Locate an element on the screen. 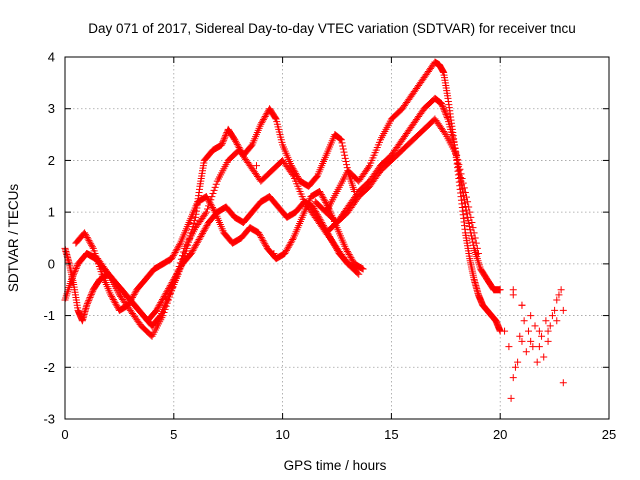  x-tick-label: 0 is located at coordinates (64, 434).